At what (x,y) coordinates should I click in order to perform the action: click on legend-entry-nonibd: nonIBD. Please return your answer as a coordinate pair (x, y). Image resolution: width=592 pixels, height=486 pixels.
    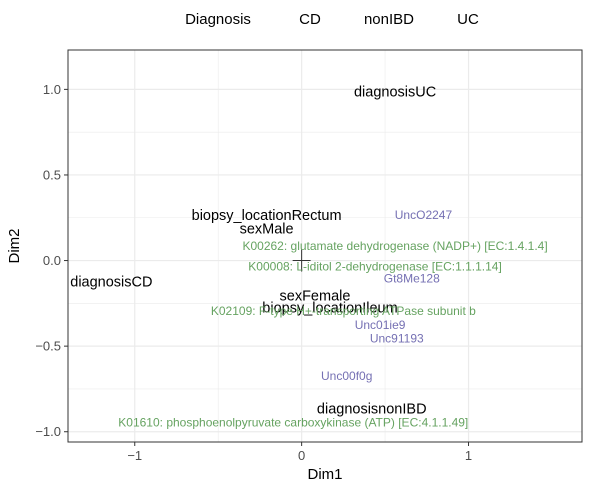
    Looking at the image, I should click on (389, 19).